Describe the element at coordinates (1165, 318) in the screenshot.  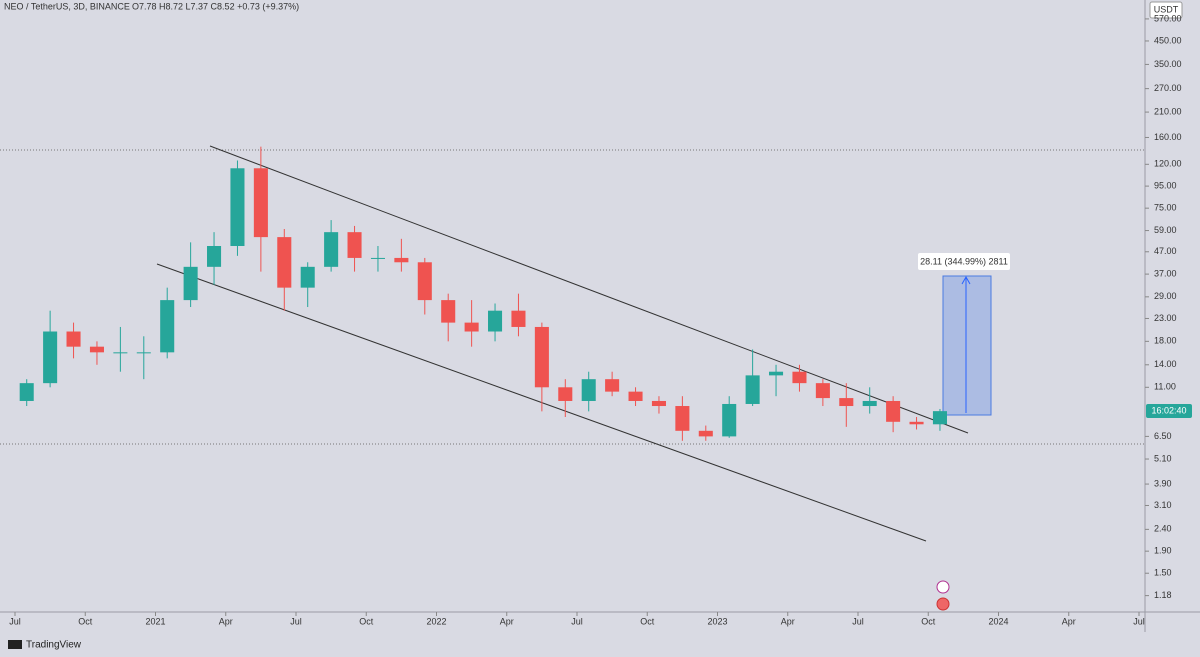
I see `y-tick-label: 23.00` at that location.